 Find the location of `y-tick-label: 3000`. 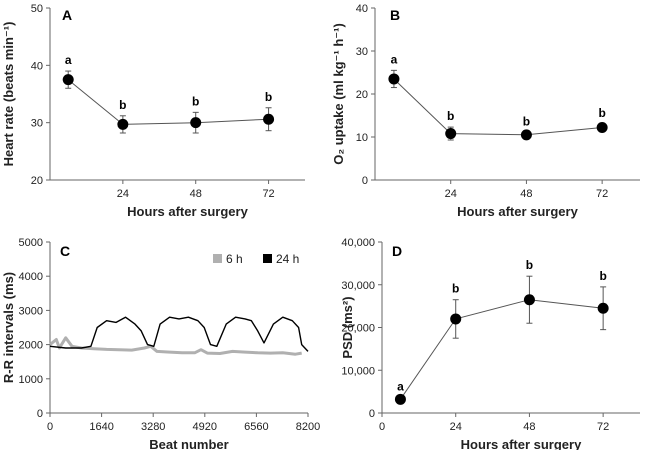

y-tick-label: 3000 is located at coordinates (31, 311).